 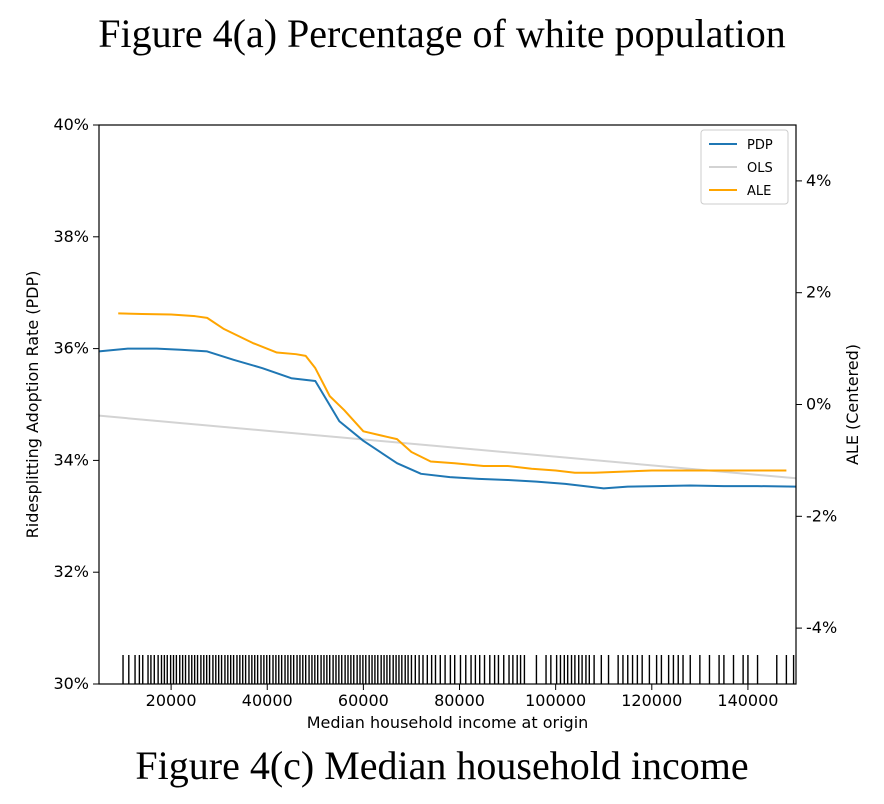 I want to click on y-left-tick-label: 32%, so click(x=71, y=571).